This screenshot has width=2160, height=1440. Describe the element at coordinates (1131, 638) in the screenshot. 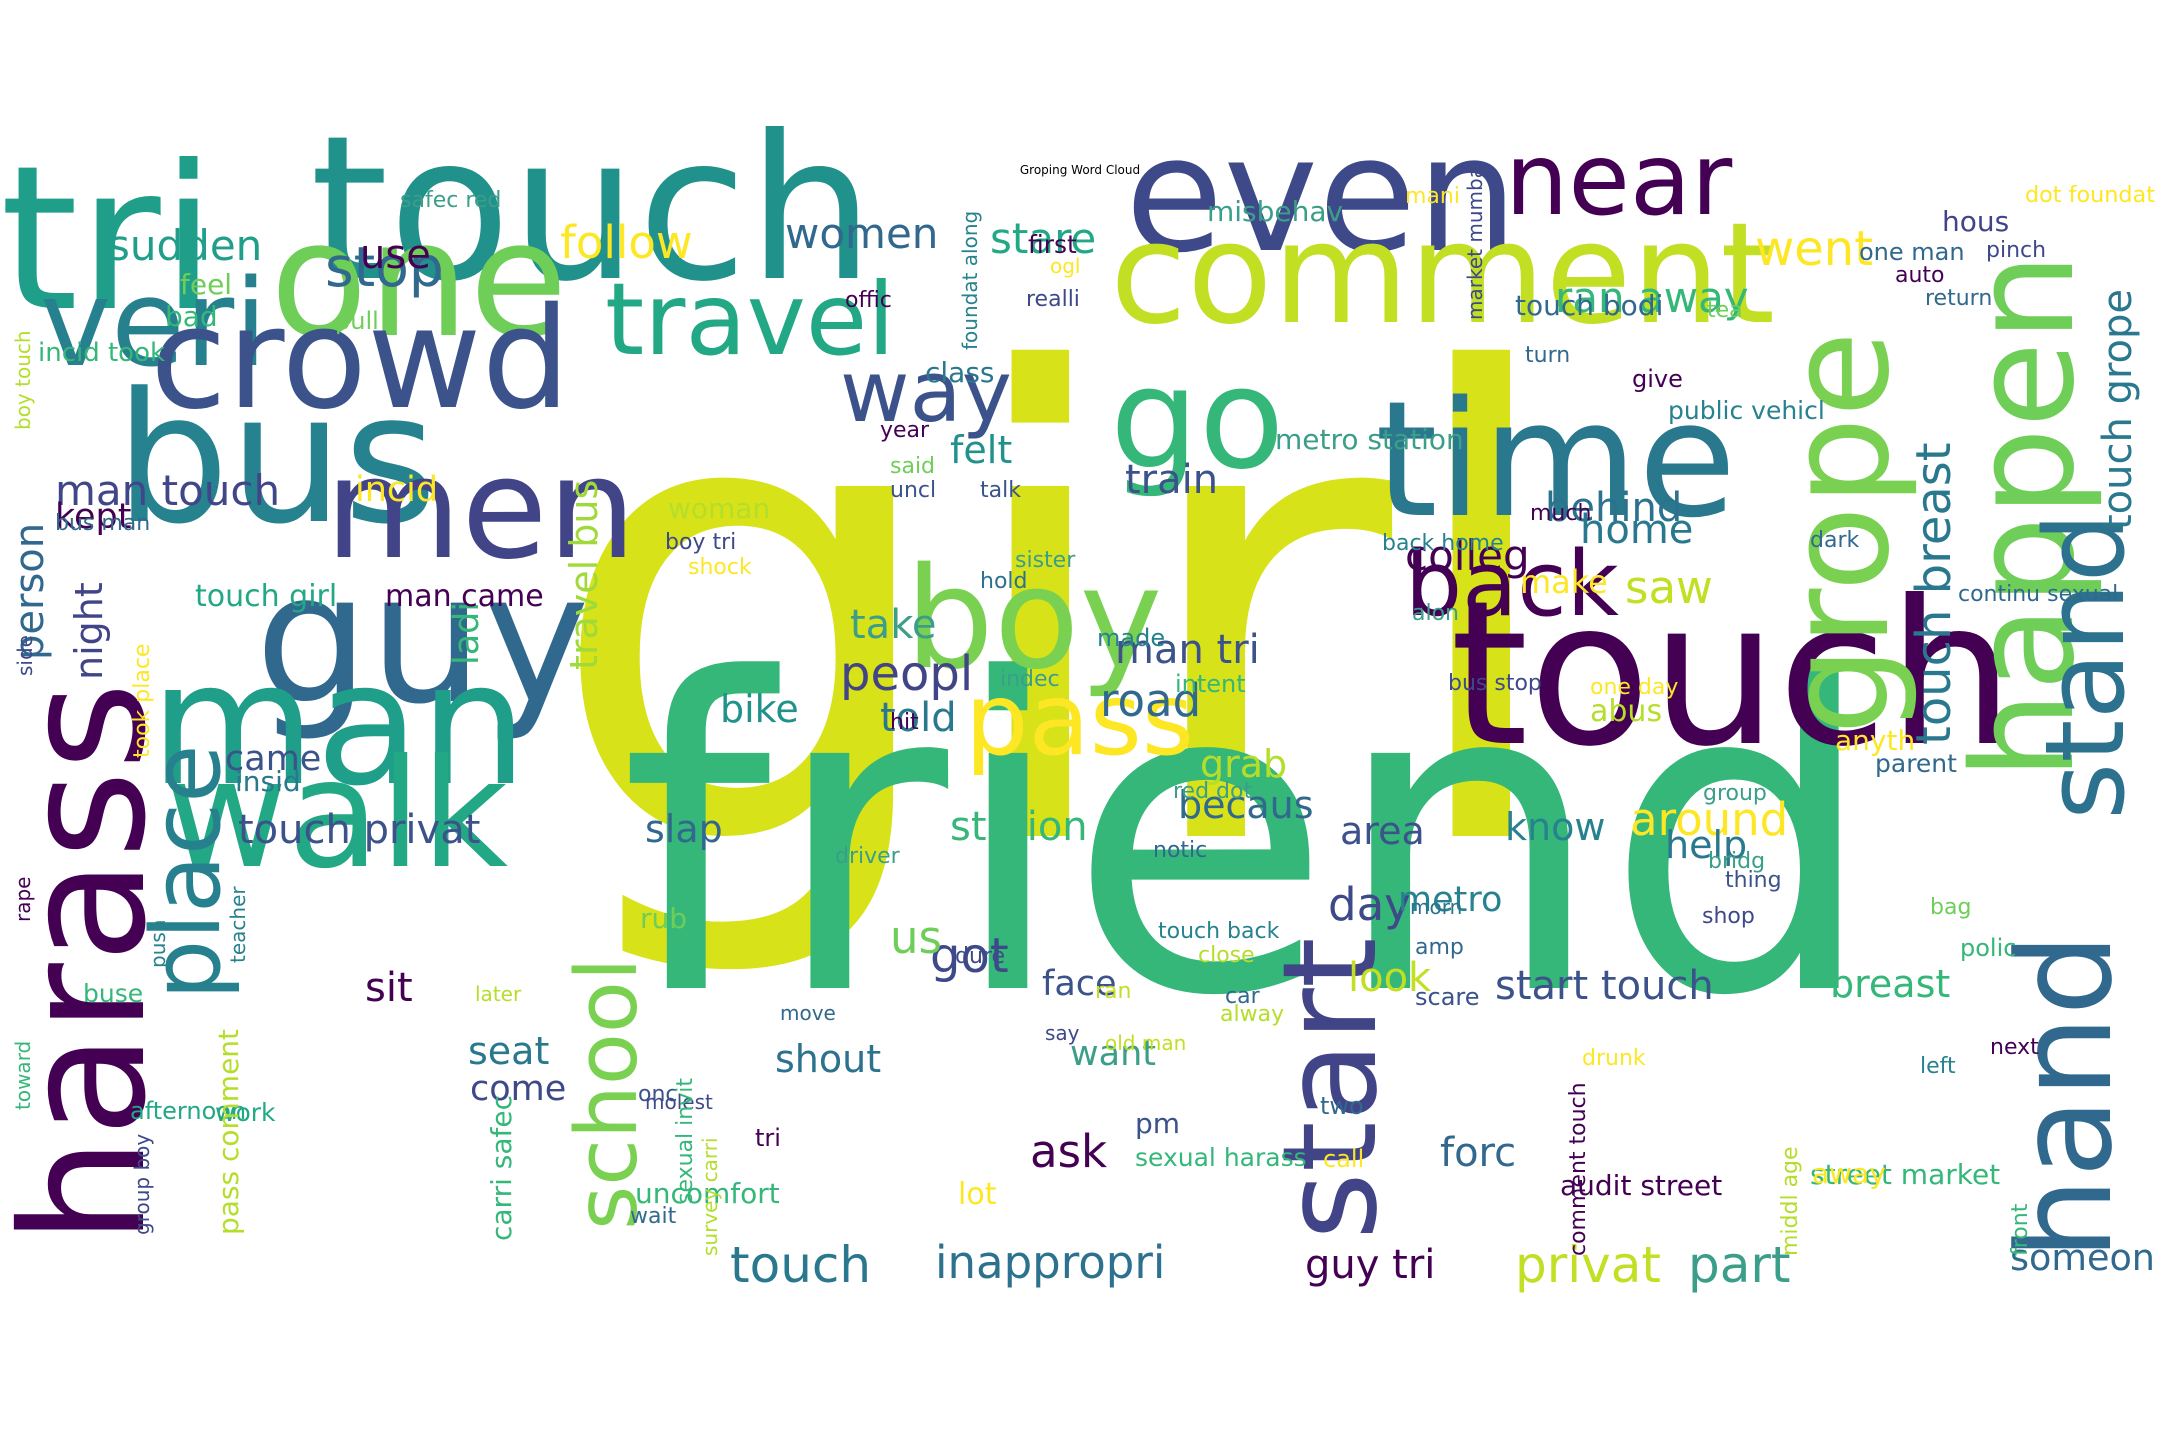

I see `word-made: made` at that location.